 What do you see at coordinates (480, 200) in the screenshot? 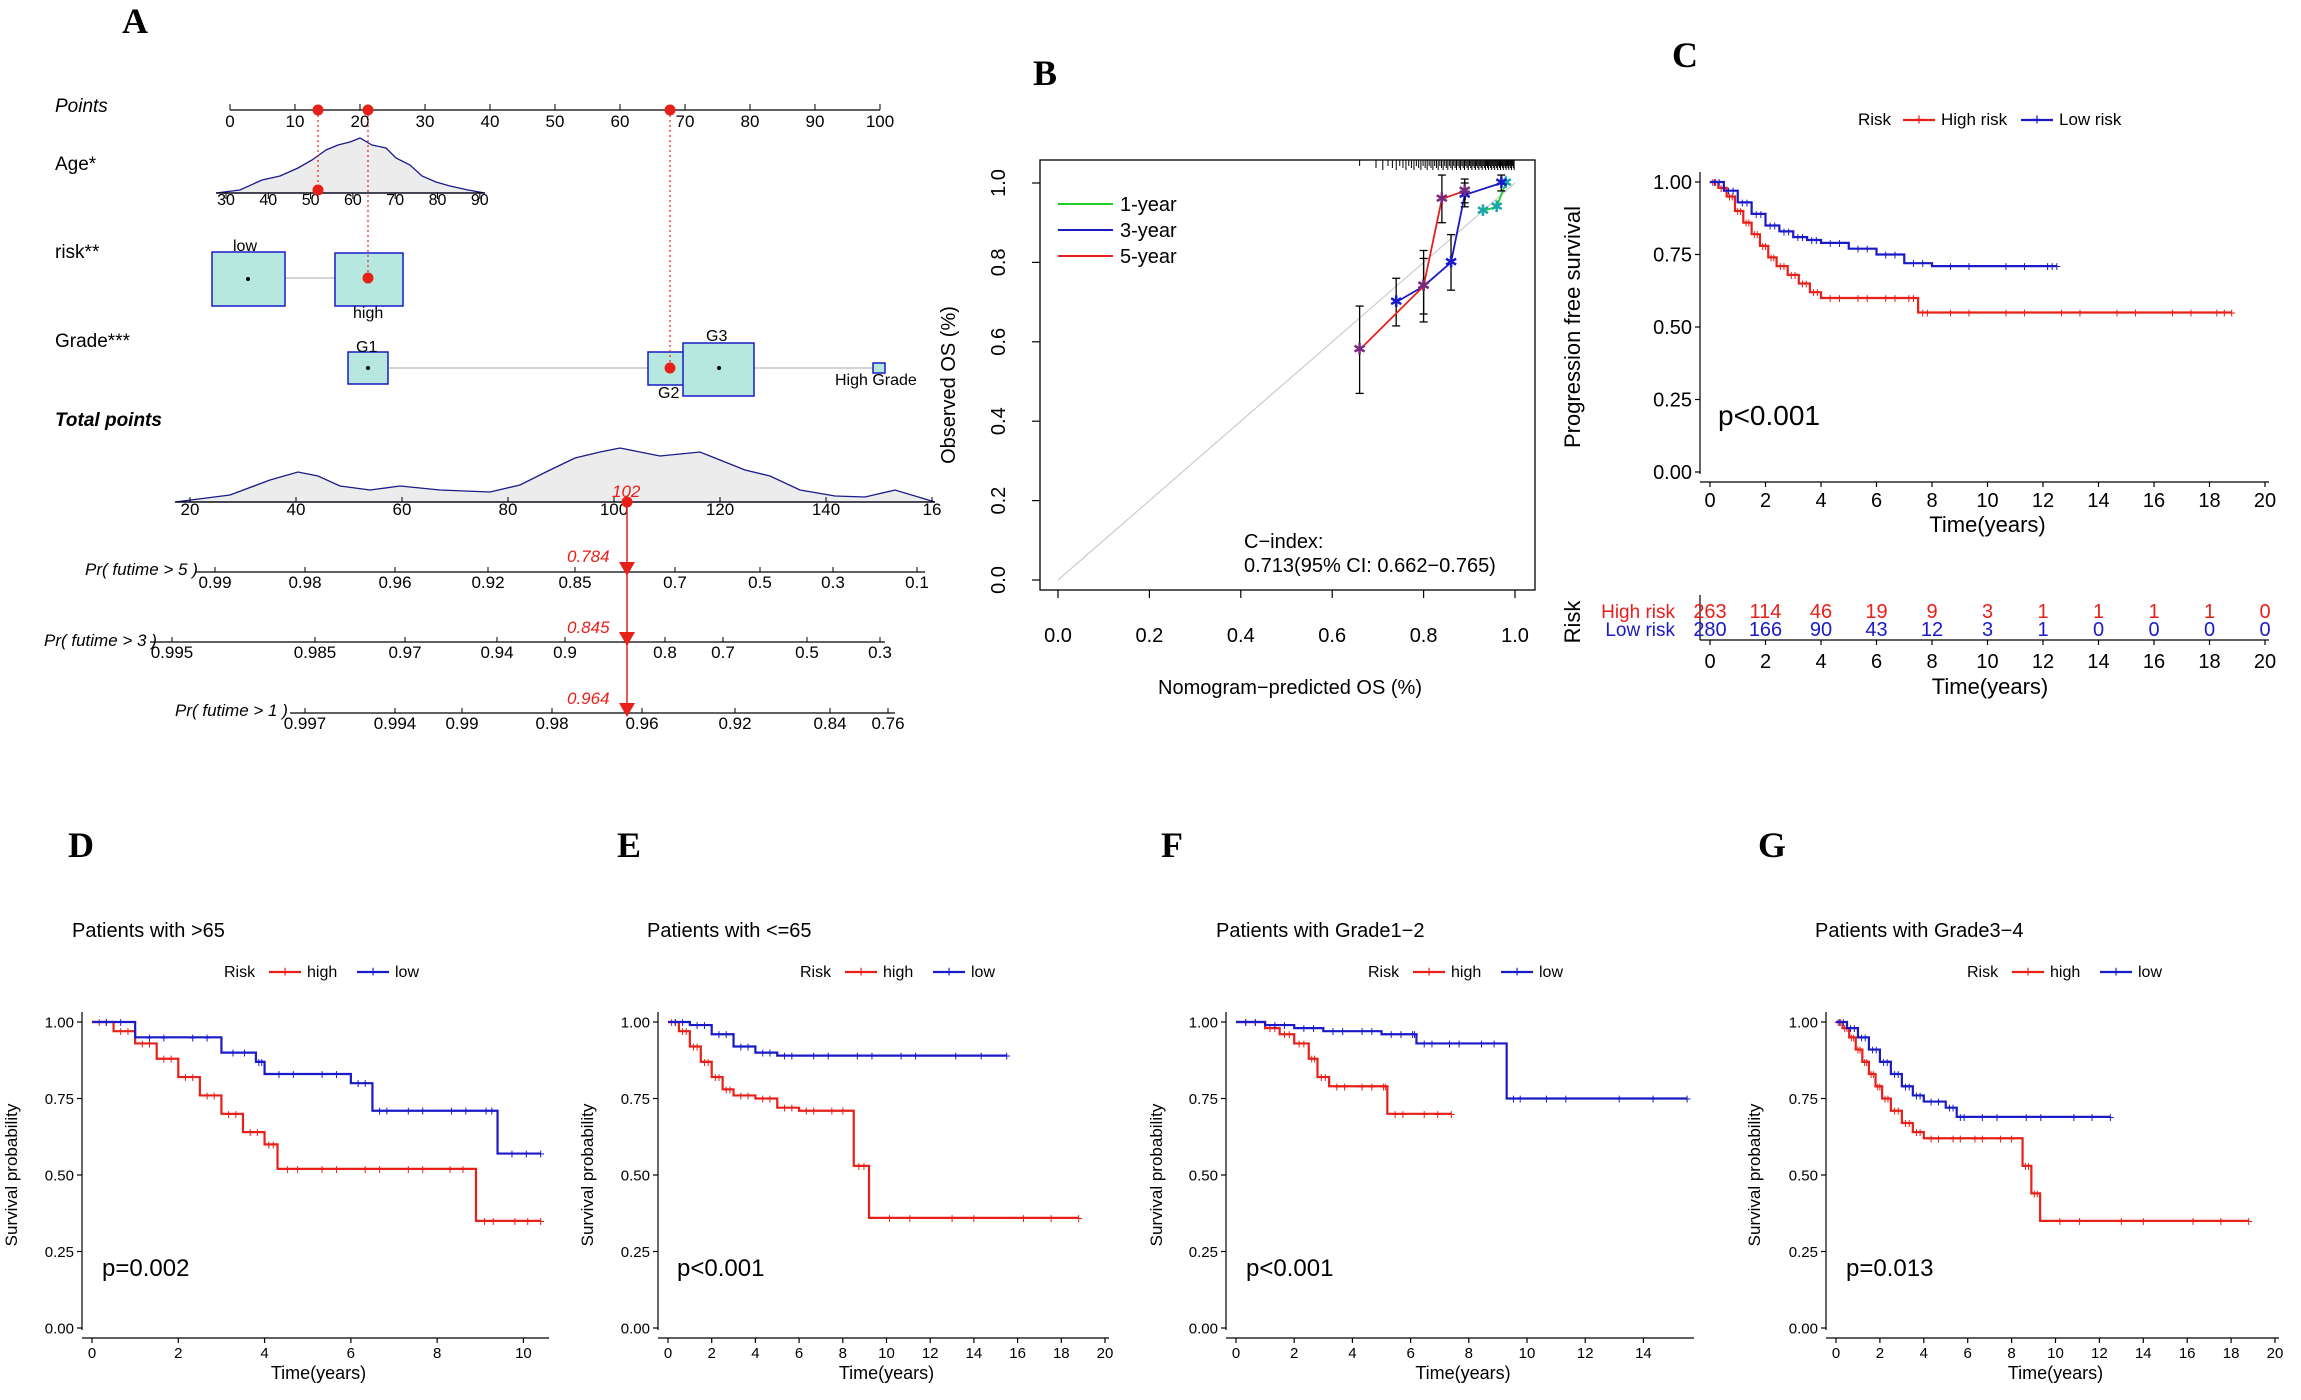
I see `age-tick-label: 90` at bounding box center [480, 200].